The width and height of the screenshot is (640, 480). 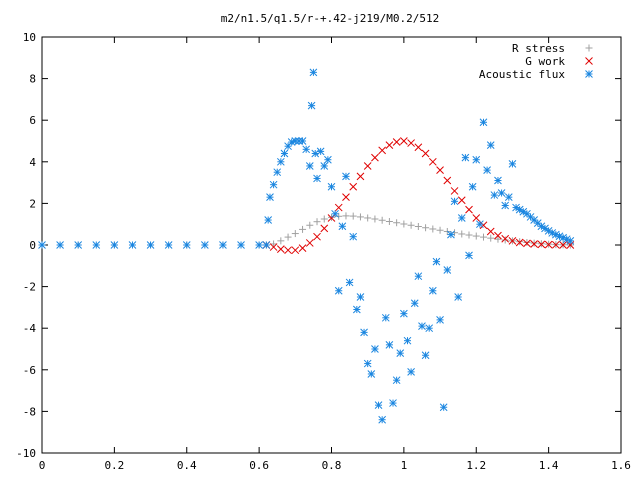 What do you see at coordinates (30, 328) in the screenshot?
I see `y-tick-label: -4` at bounding box center [30, 328].